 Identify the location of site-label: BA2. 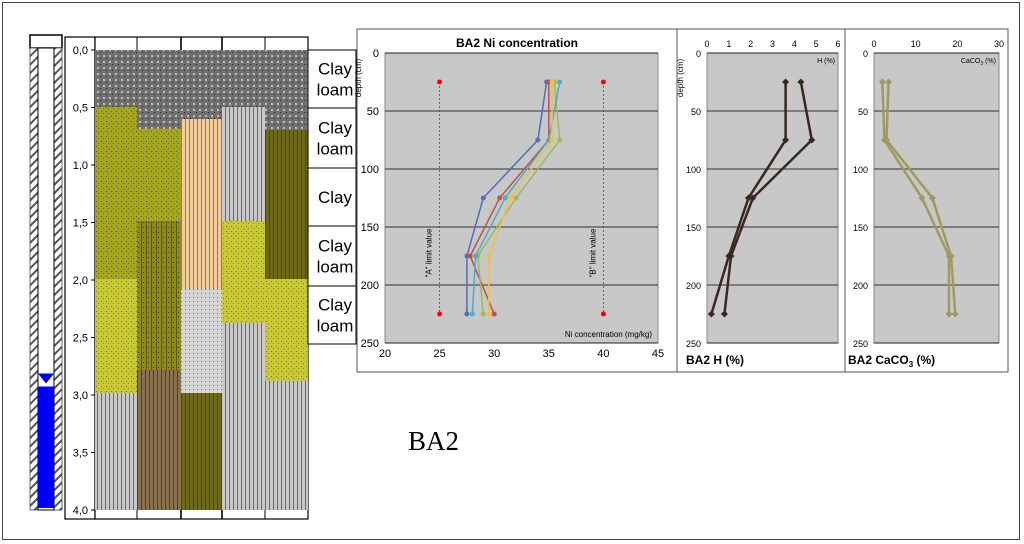
(433, 441).